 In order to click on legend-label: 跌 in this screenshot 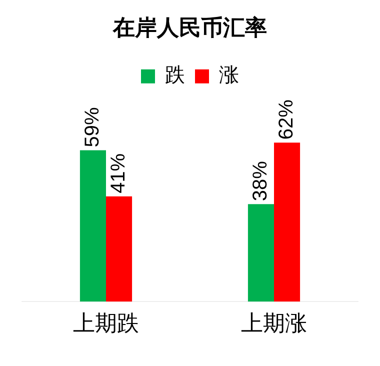, I will do `click(175, 74)`.